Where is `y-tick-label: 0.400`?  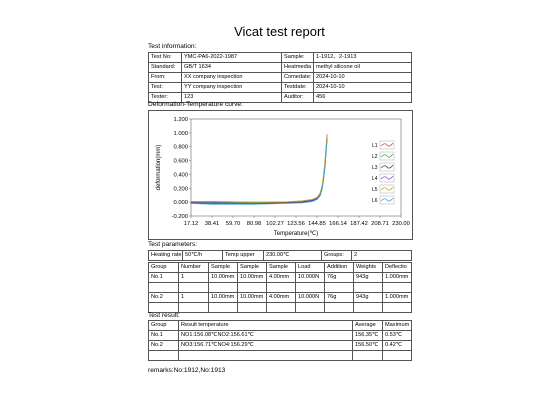 y-tick-label: 0.400 is located at coordinates (180, 175).